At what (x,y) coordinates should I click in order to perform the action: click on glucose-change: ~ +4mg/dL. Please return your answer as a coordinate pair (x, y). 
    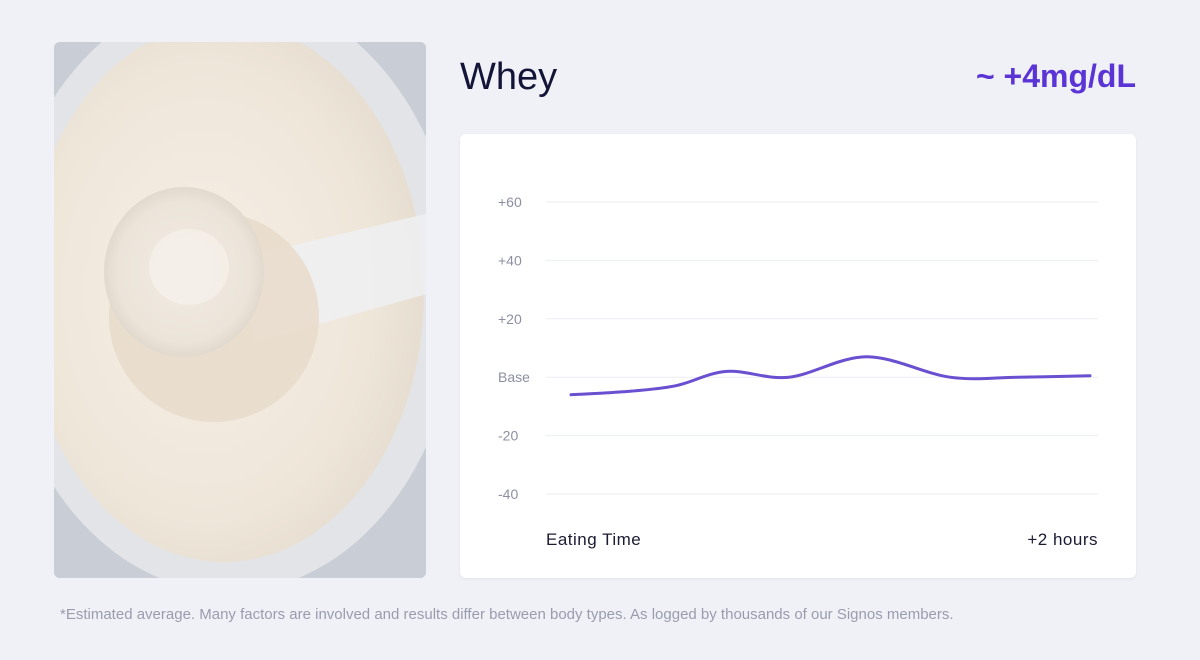
    Looking at the image, I should click on (1055, 76).